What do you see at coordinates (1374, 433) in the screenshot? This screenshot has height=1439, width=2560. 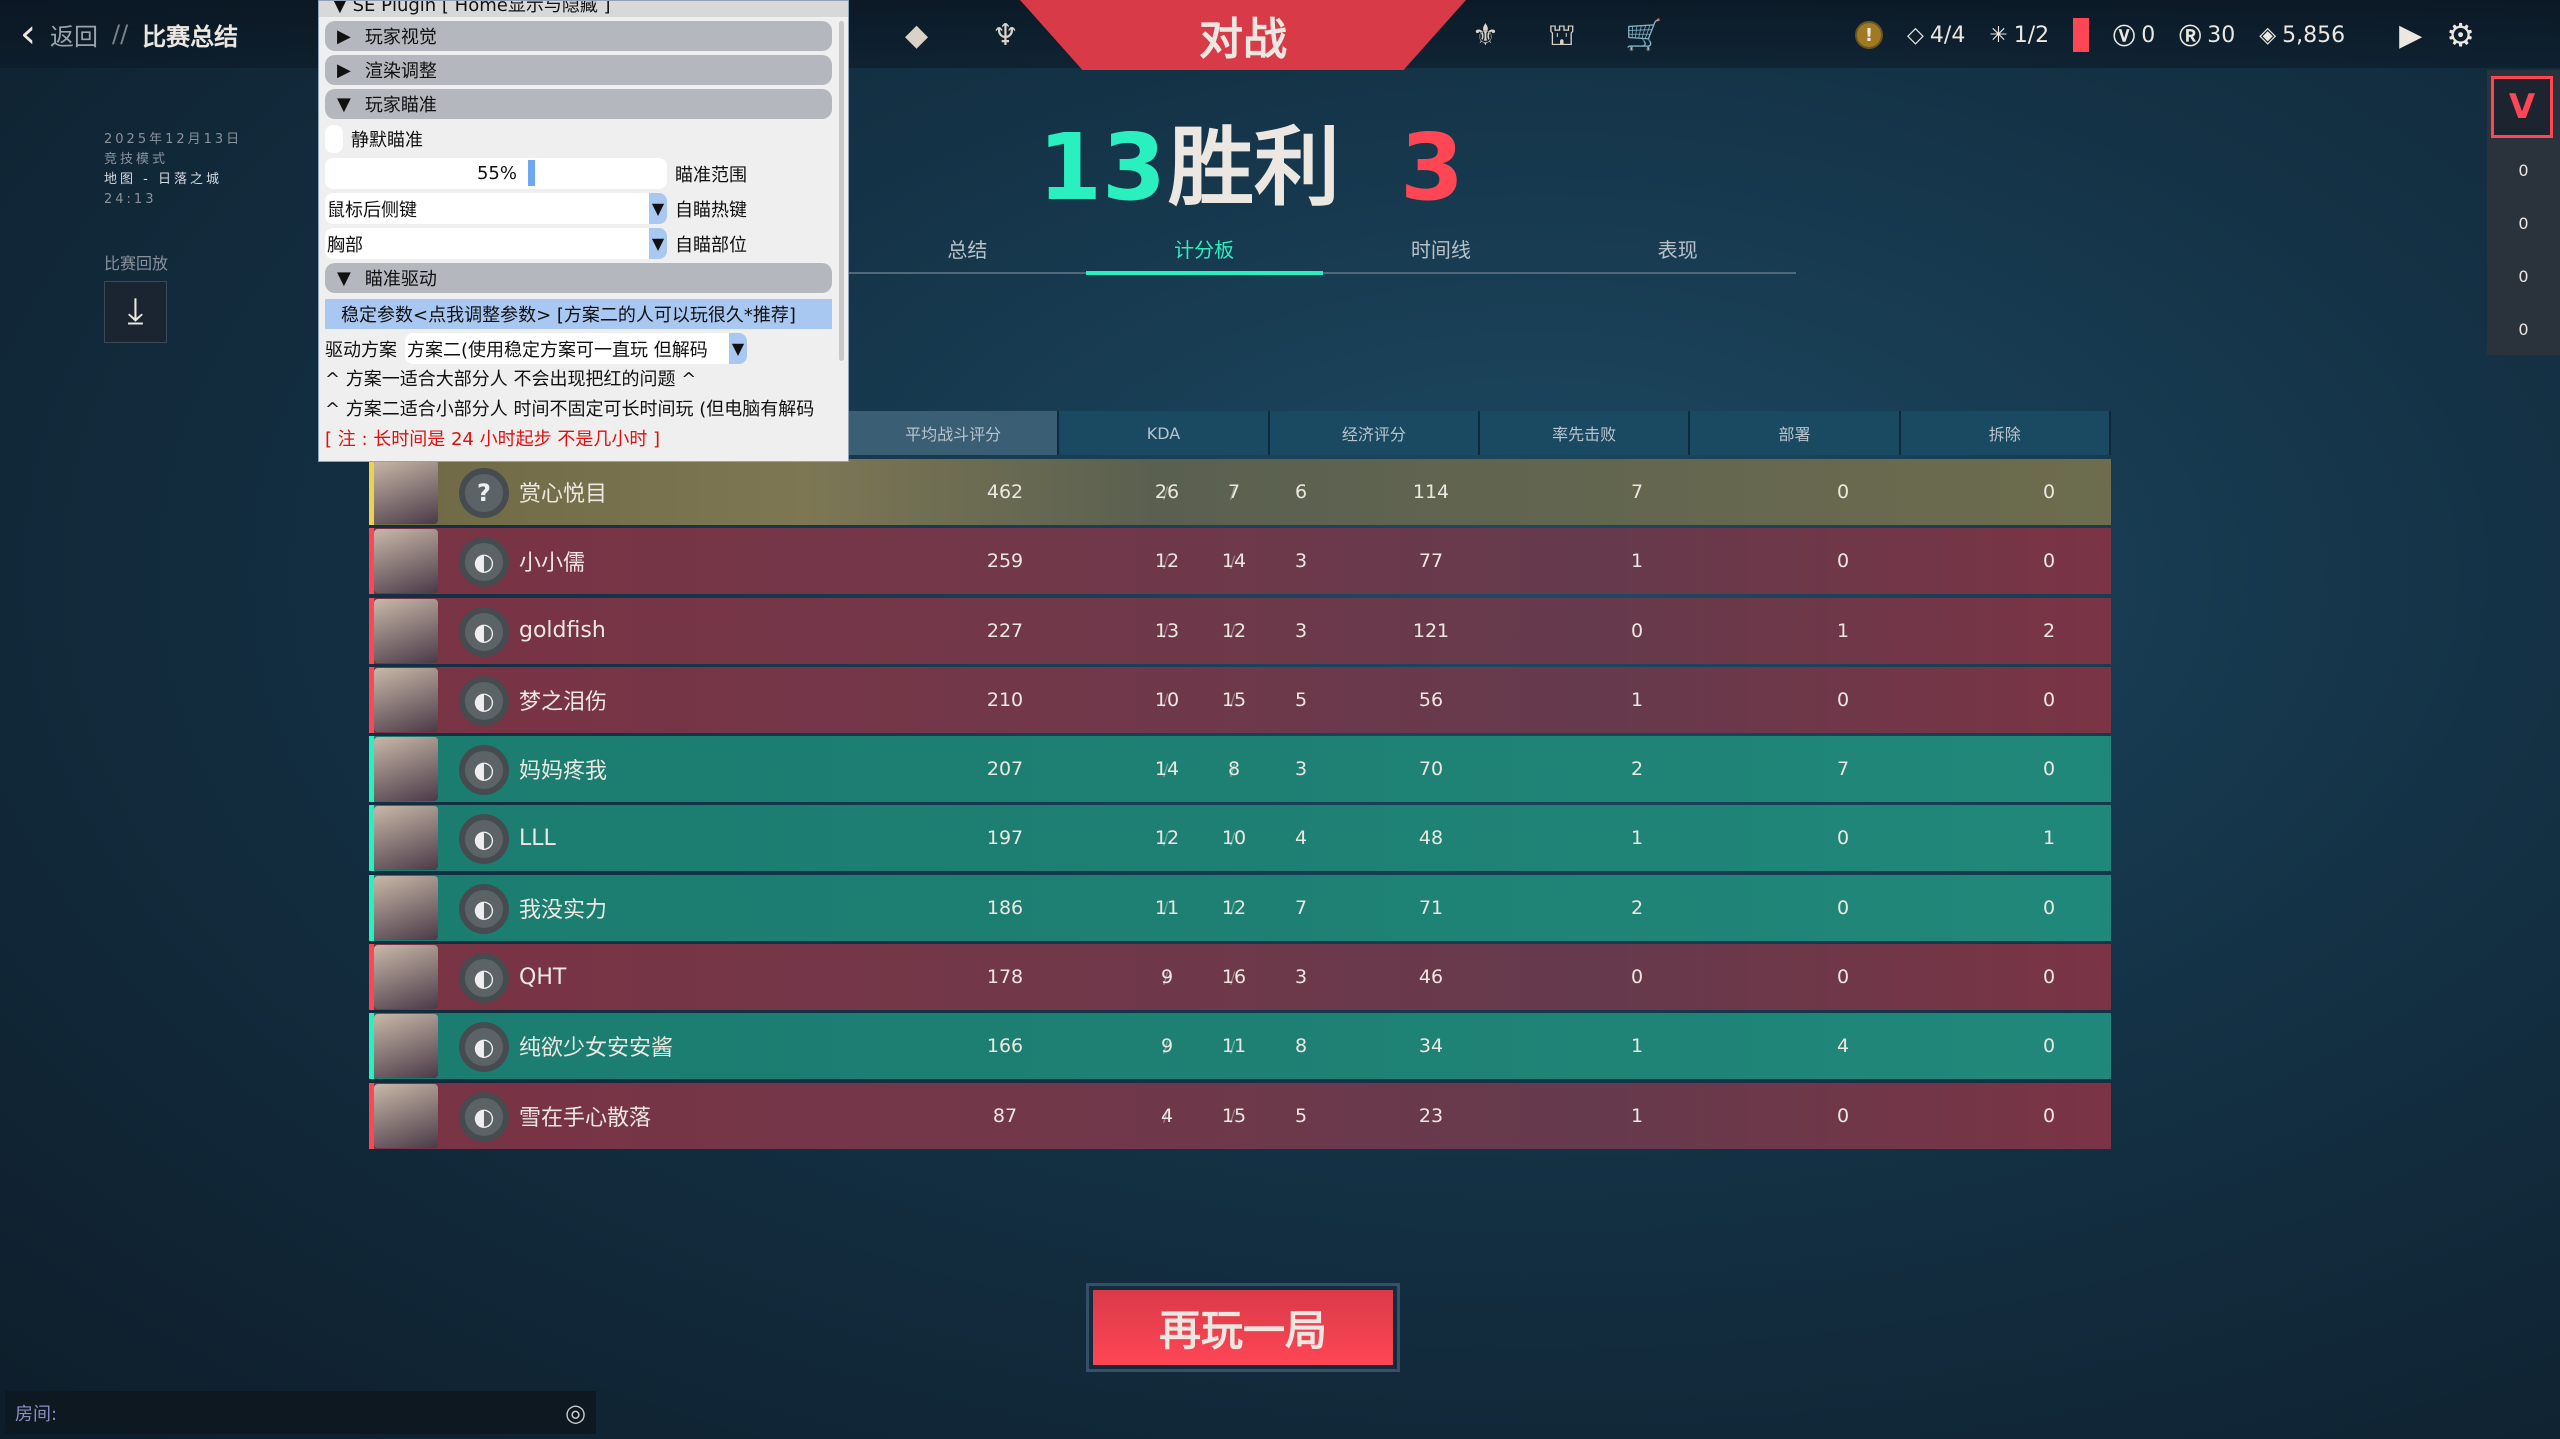 I see `header-econ: 经济评分` at bounding box center [1374, 433].